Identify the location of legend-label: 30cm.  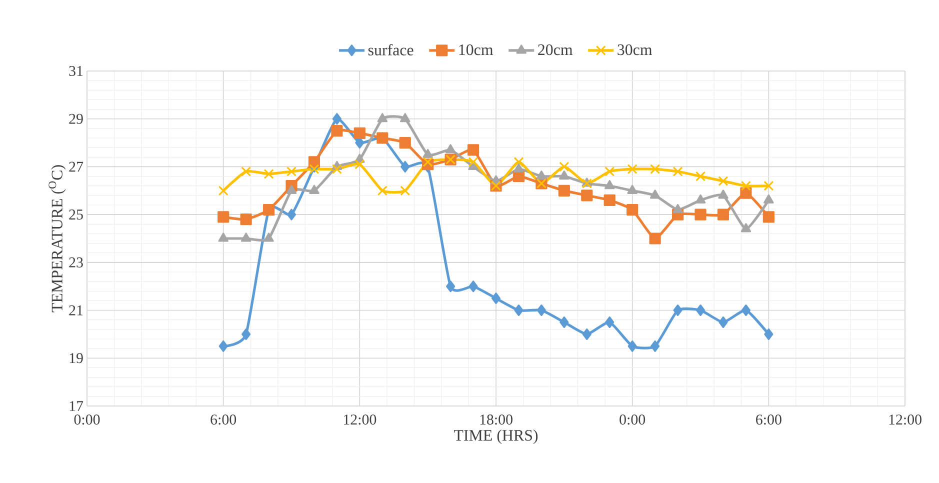
(635, 50).